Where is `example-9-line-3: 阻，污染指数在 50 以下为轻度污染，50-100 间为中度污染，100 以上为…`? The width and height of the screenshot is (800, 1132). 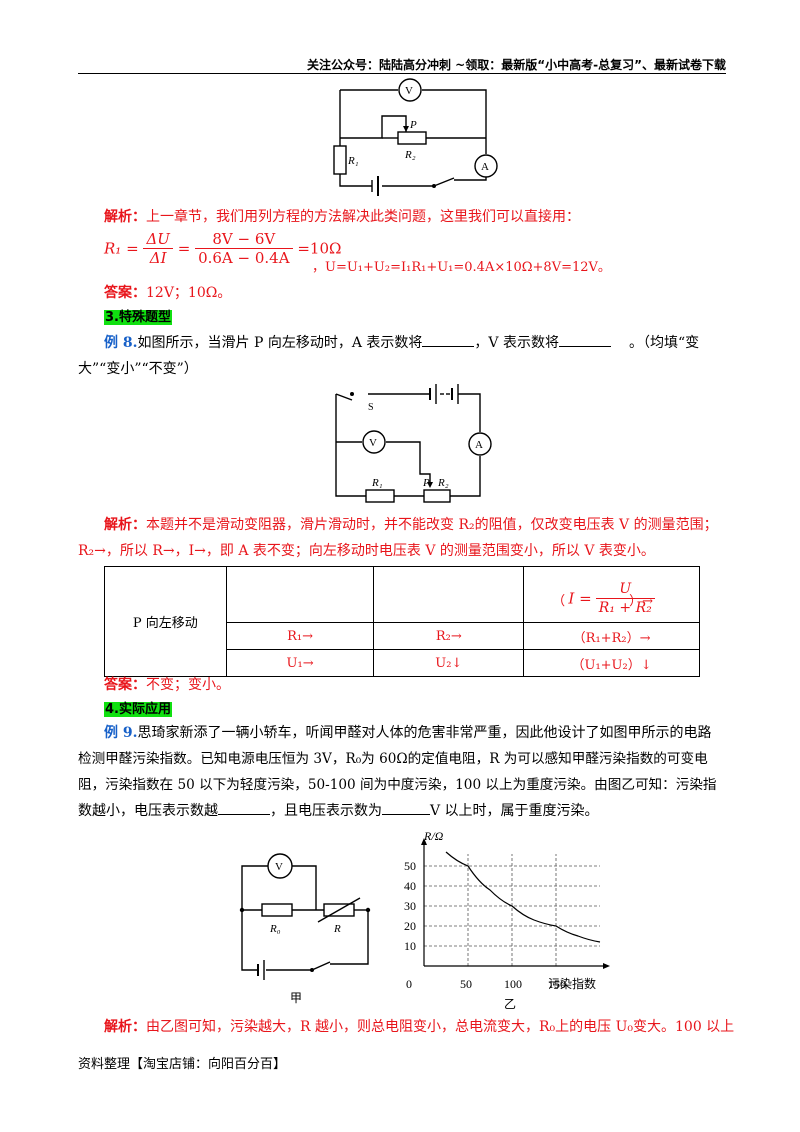
example-9-line-3: 阻，污染指数在 50 以下为轻度污染，50-100 间为中度污染，100 以上为… is located at coordinates (397, 785).